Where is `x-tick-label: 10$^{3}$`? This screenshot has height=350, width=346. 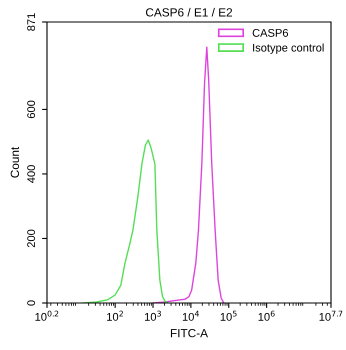 x-tick-label: 10$^{3}$ is located at coordinates (152, 315).